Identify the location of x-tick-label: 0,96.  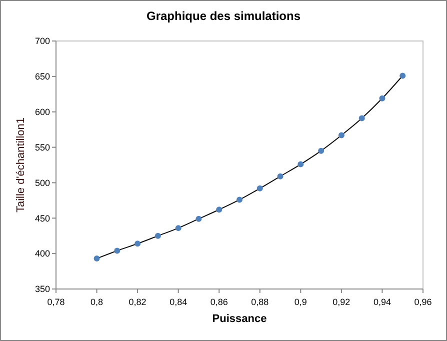
(423, 302).